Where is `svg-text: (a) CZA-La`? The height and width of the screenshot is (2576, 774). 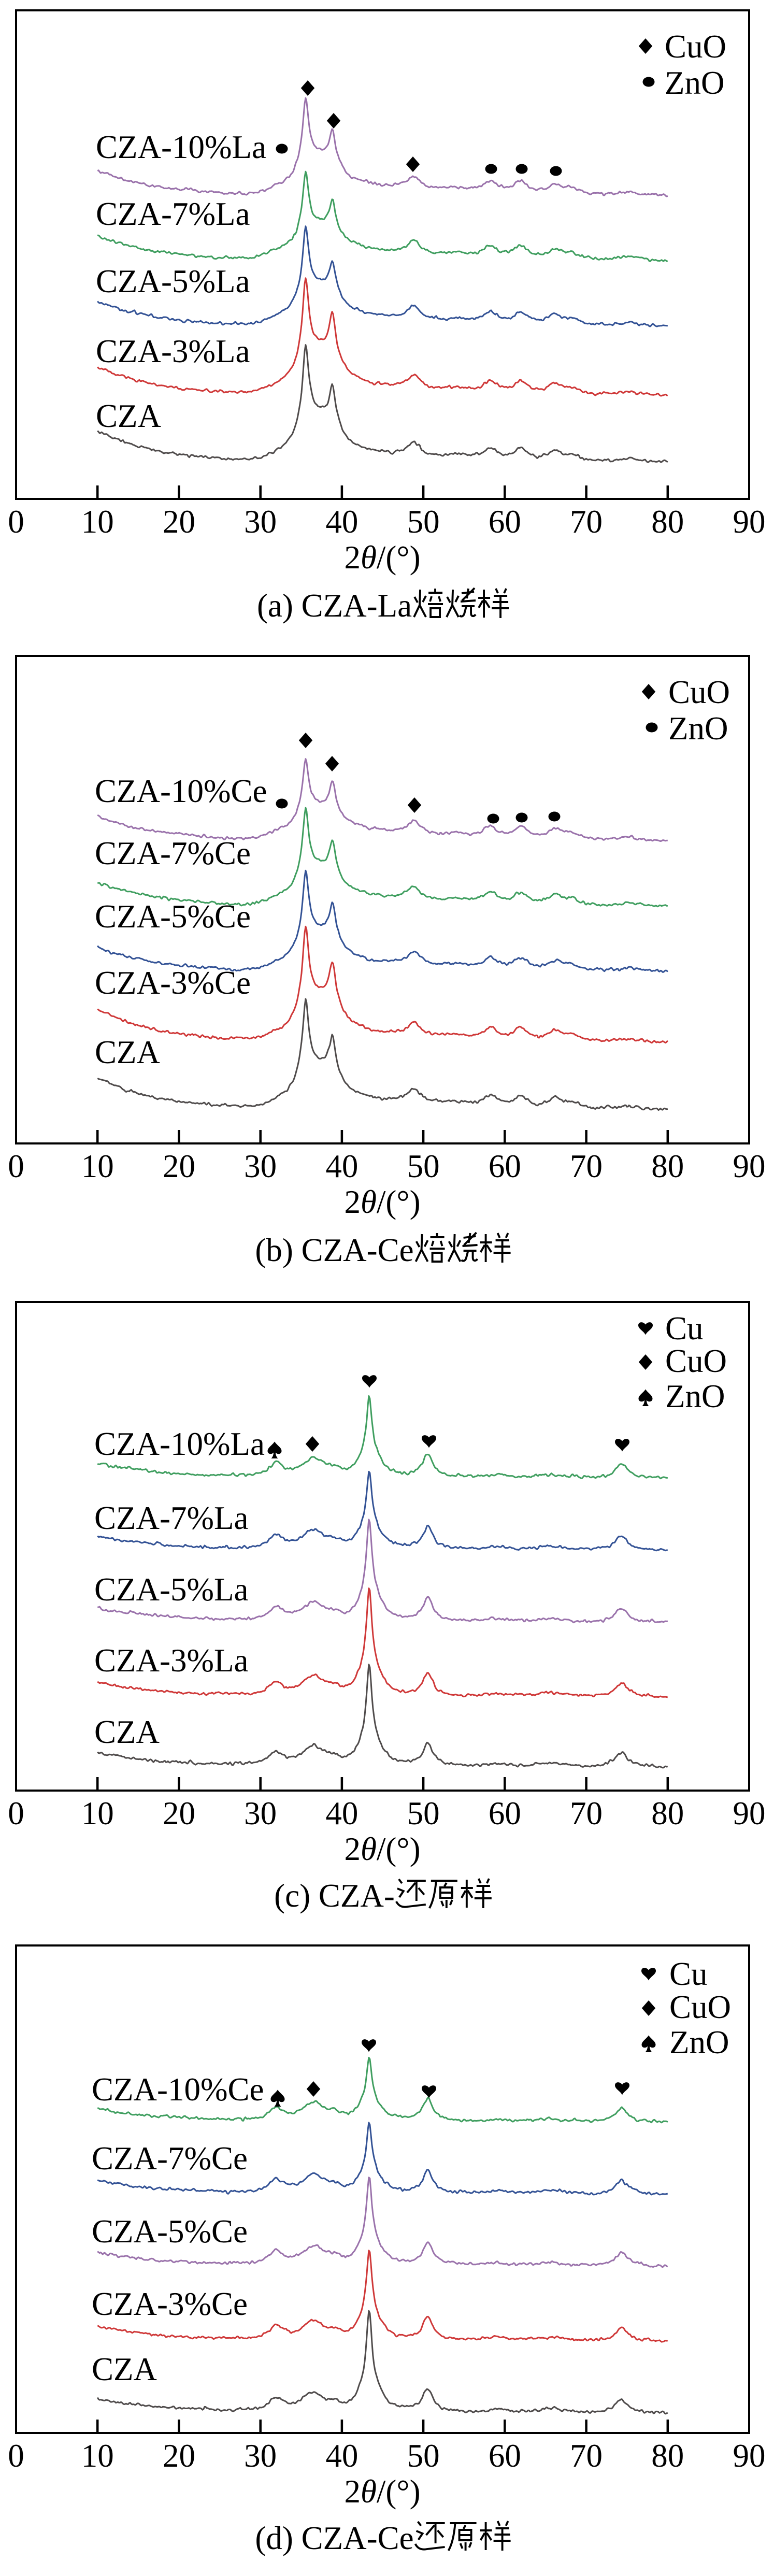 svg-text: (a) CZA-La is located at coordinates (335, 606).